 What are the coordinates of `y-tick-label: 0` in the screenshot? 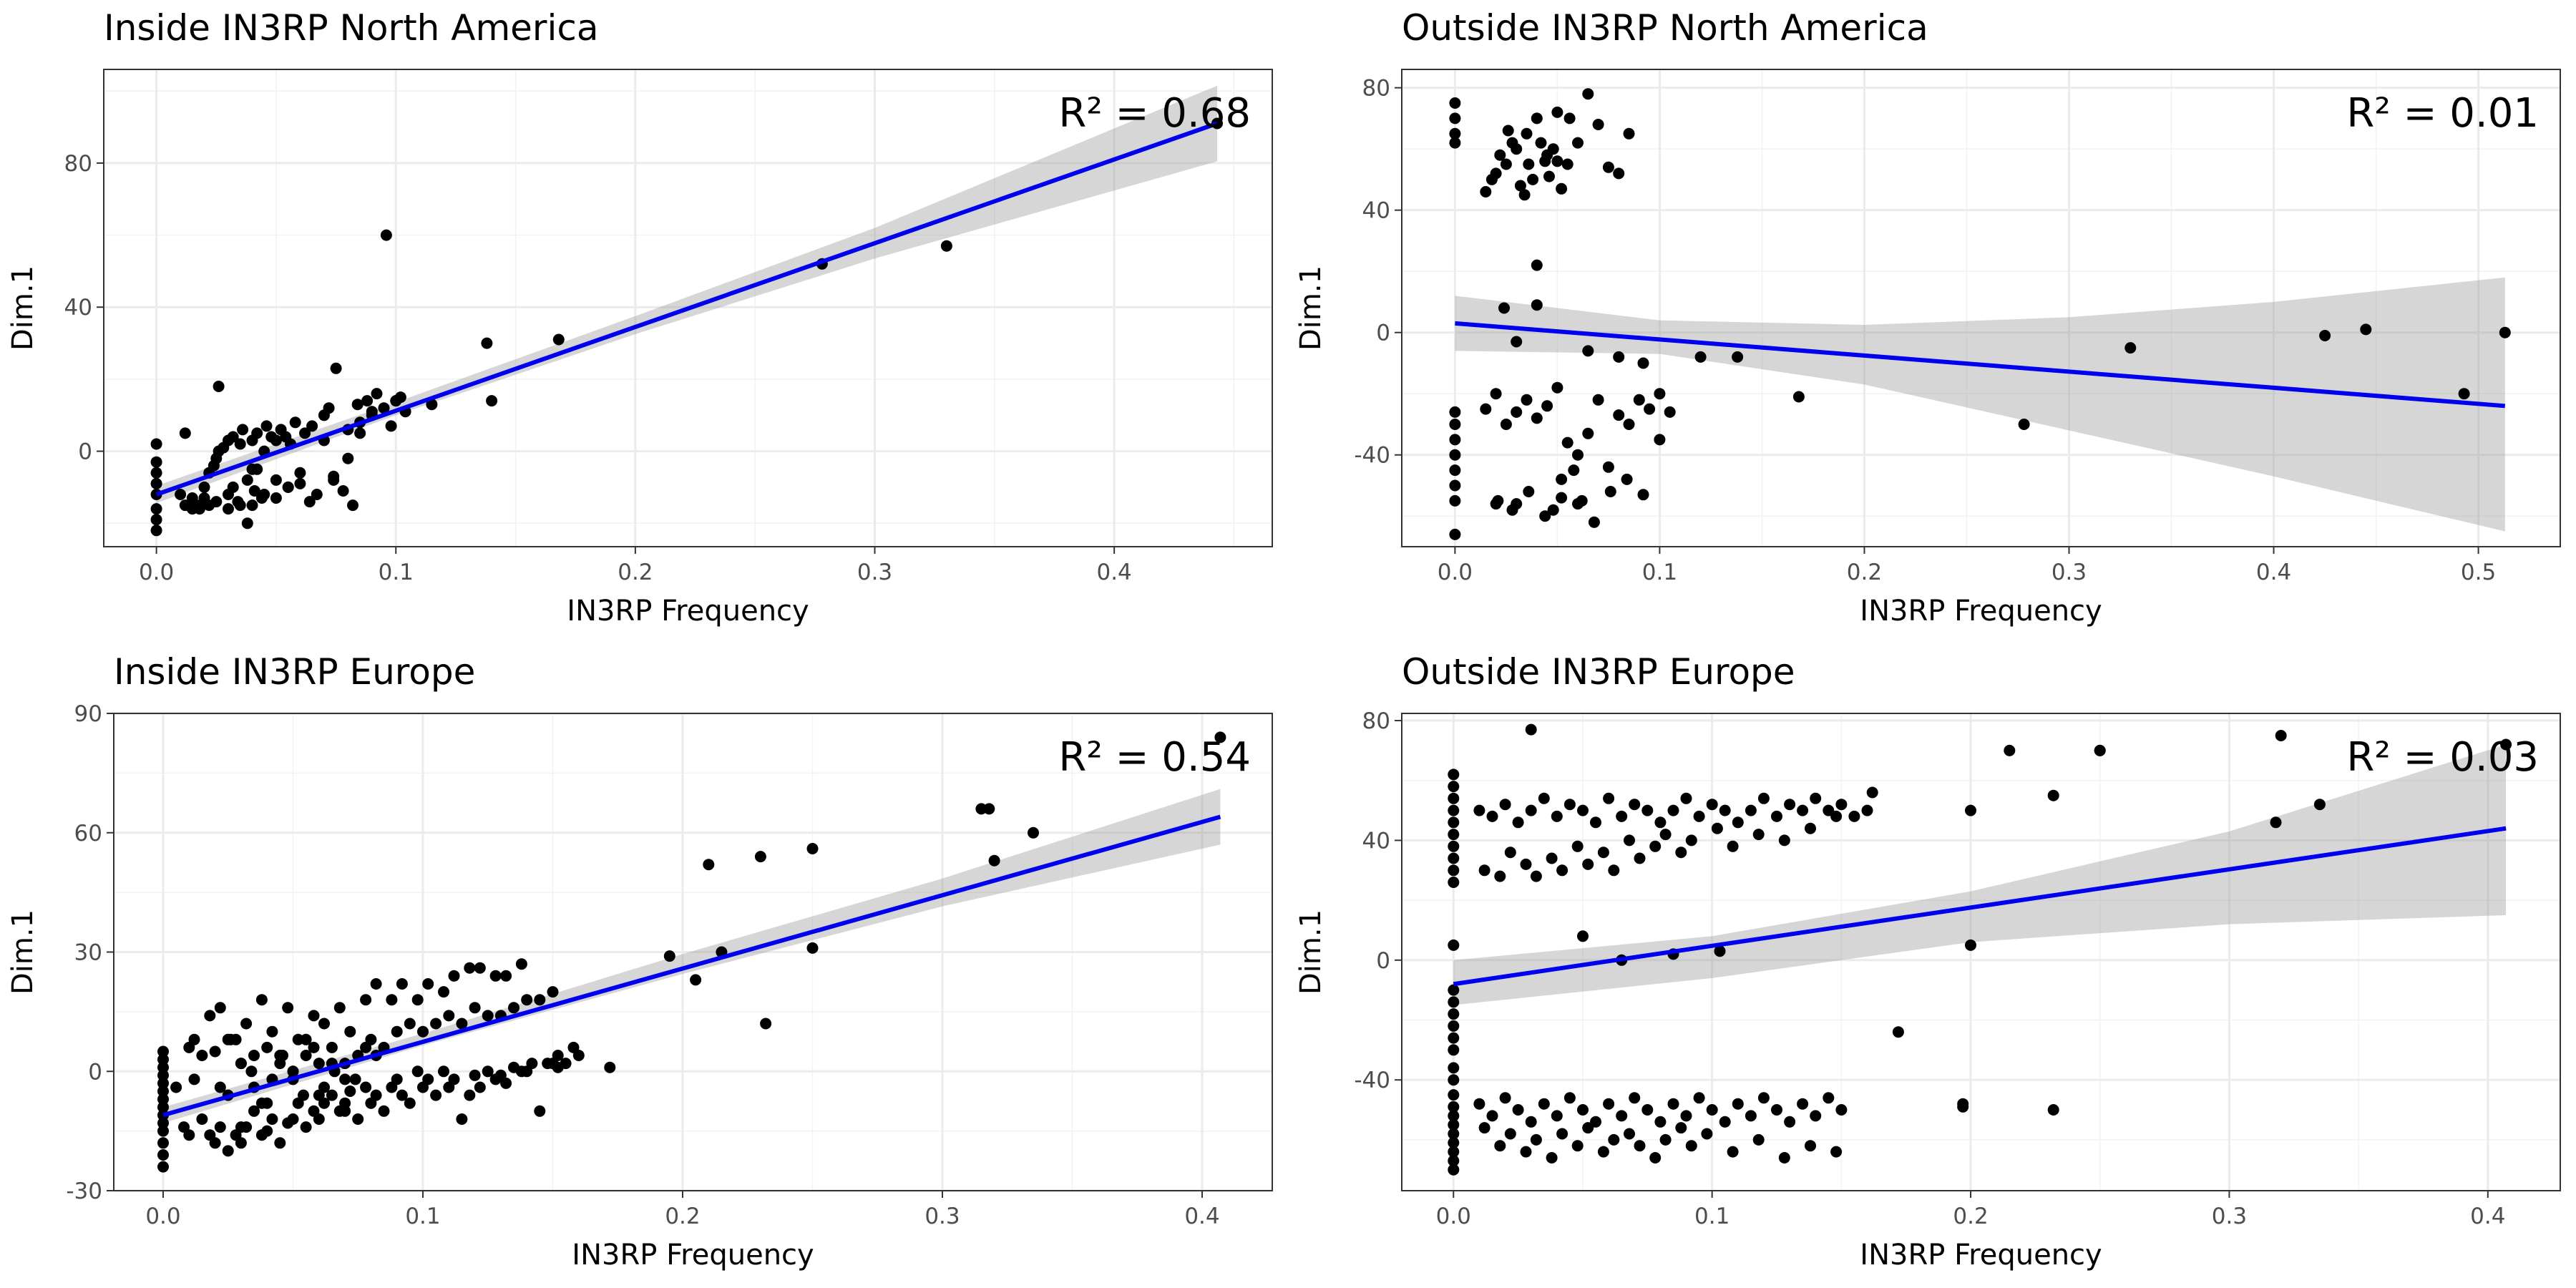 It's located at (85, 452).